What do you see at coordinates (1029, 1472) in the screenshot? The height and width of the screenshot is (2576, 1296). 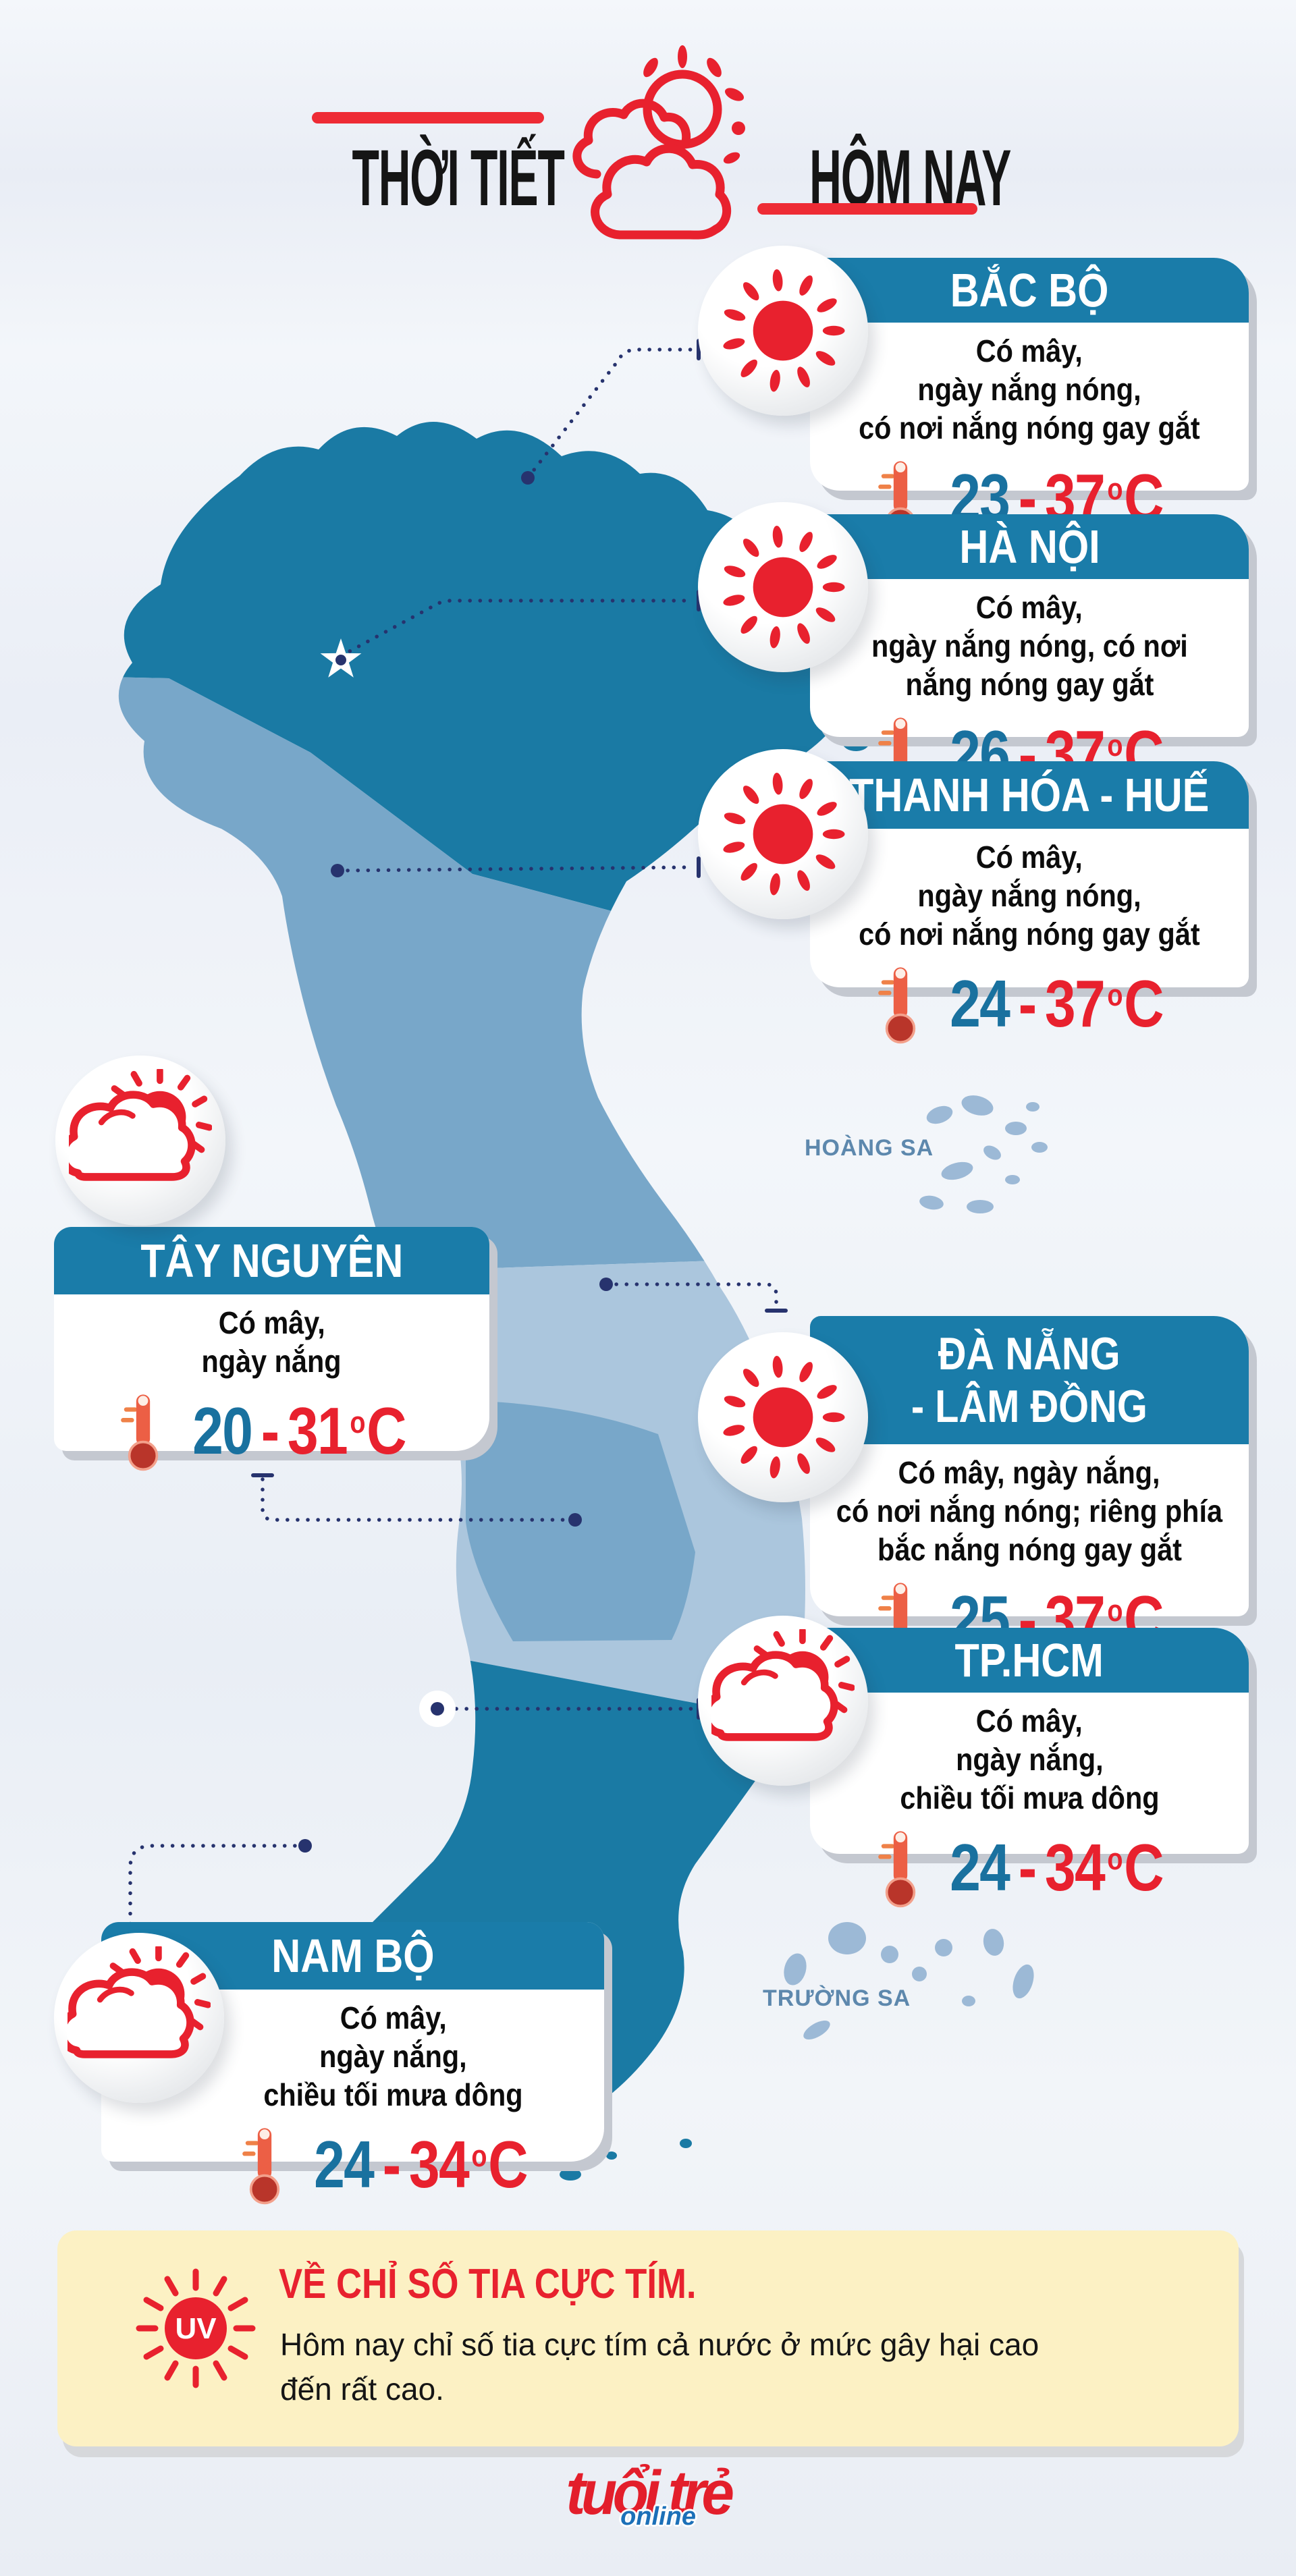 I see `forecast-line: Có mây, ngày nắng,` at bounding box center [1029, 1472].